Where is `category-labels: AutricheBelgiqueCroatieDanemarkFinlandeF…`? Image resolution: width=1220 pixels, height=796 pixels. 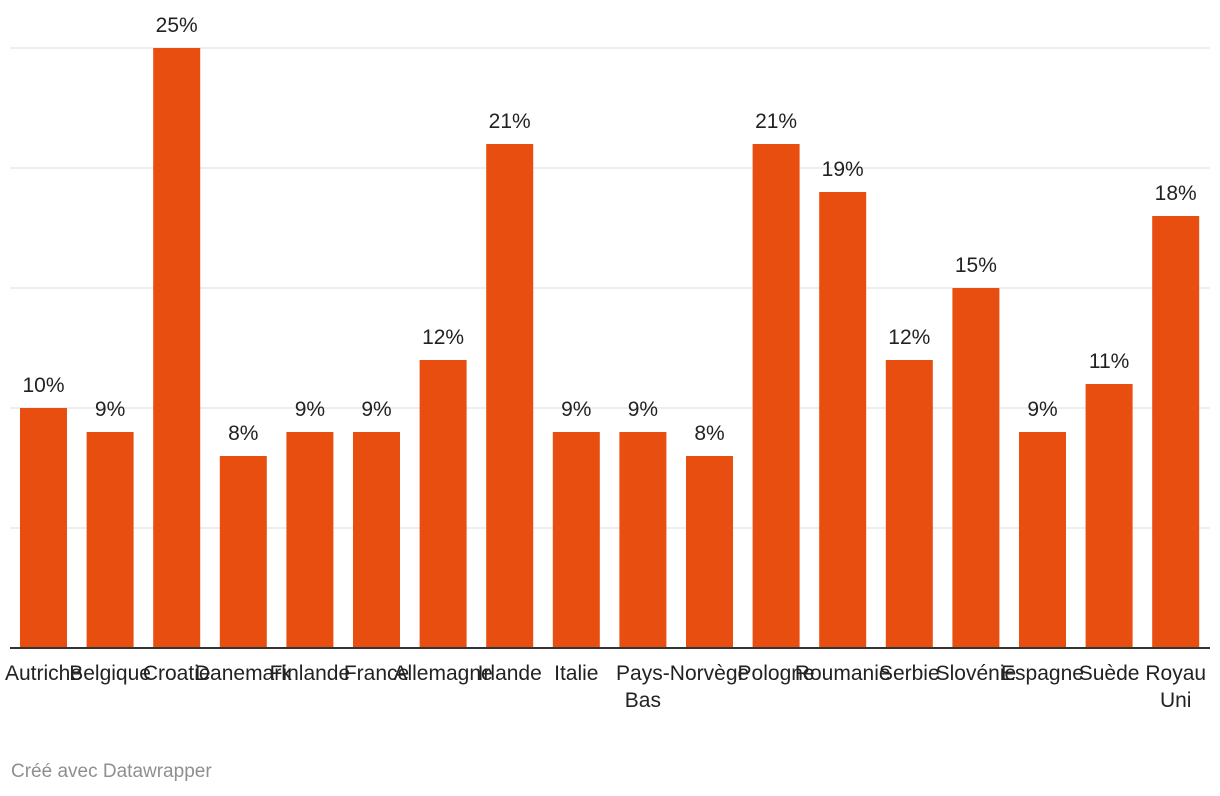
category-labels: AutricheBelgiqueCroatieDanemarkFinlandeF… is located at coordinates (605, 687).